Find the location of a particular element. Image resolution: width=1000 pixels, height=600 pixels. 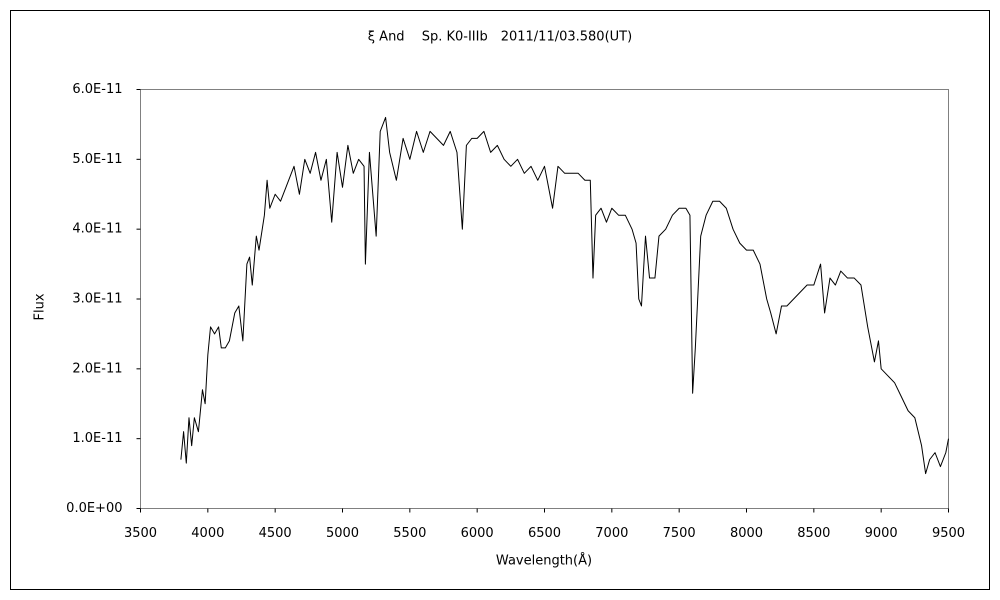

x-tick-label: 6500 is located at coordinates (544, 533).